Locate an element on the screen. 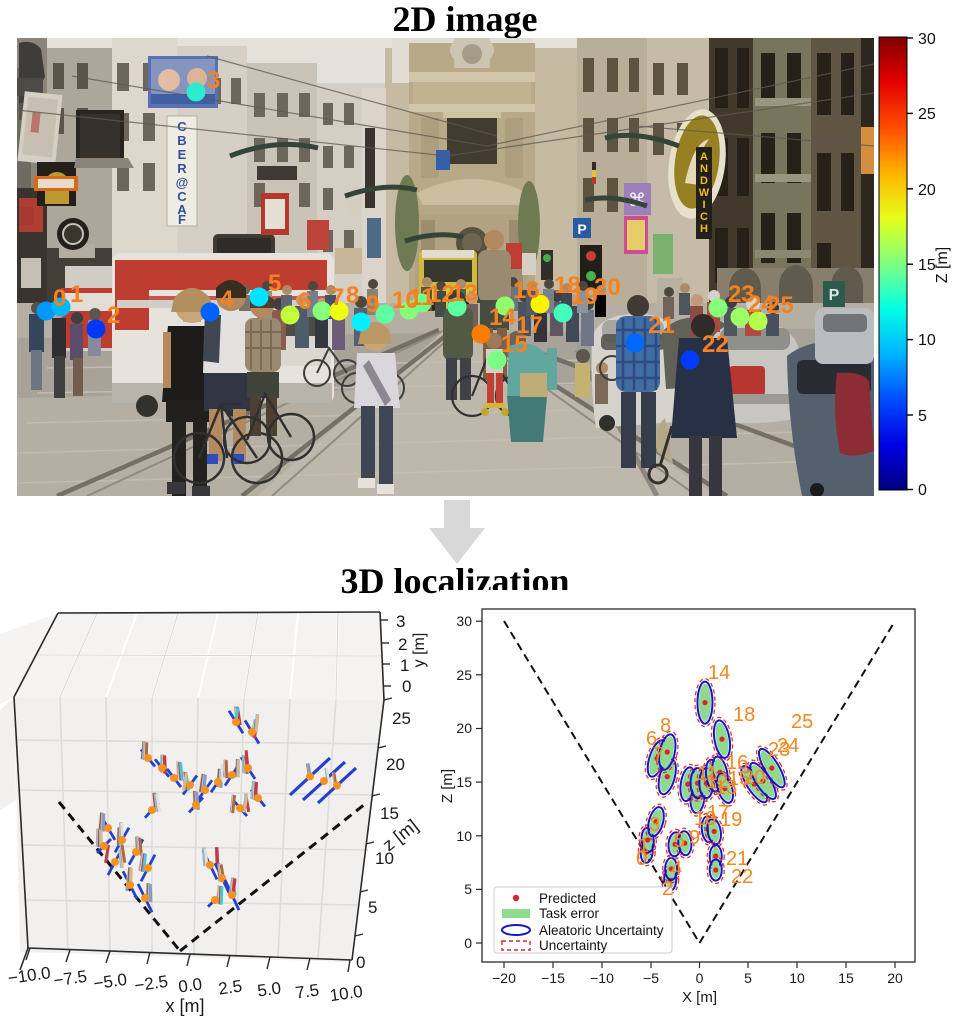 Image resolution: width=954 pixels, height=1016 pixels. svg-text: y [m] is located at coordinates (419, 650).